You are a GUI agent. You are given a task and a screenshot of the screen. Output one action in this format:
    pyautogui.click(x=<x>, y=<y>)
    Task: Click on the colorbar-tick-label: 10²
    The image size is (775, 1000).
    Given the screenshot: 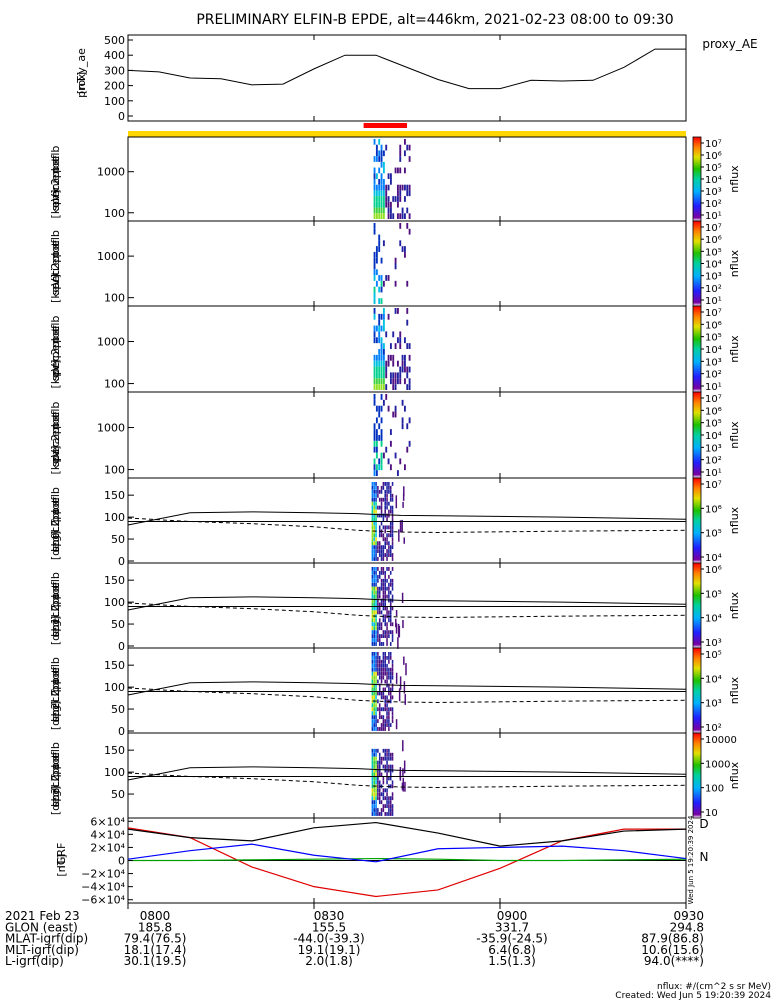 What is the action you would take?
    pyautogui.click(x=713, y=728)
    